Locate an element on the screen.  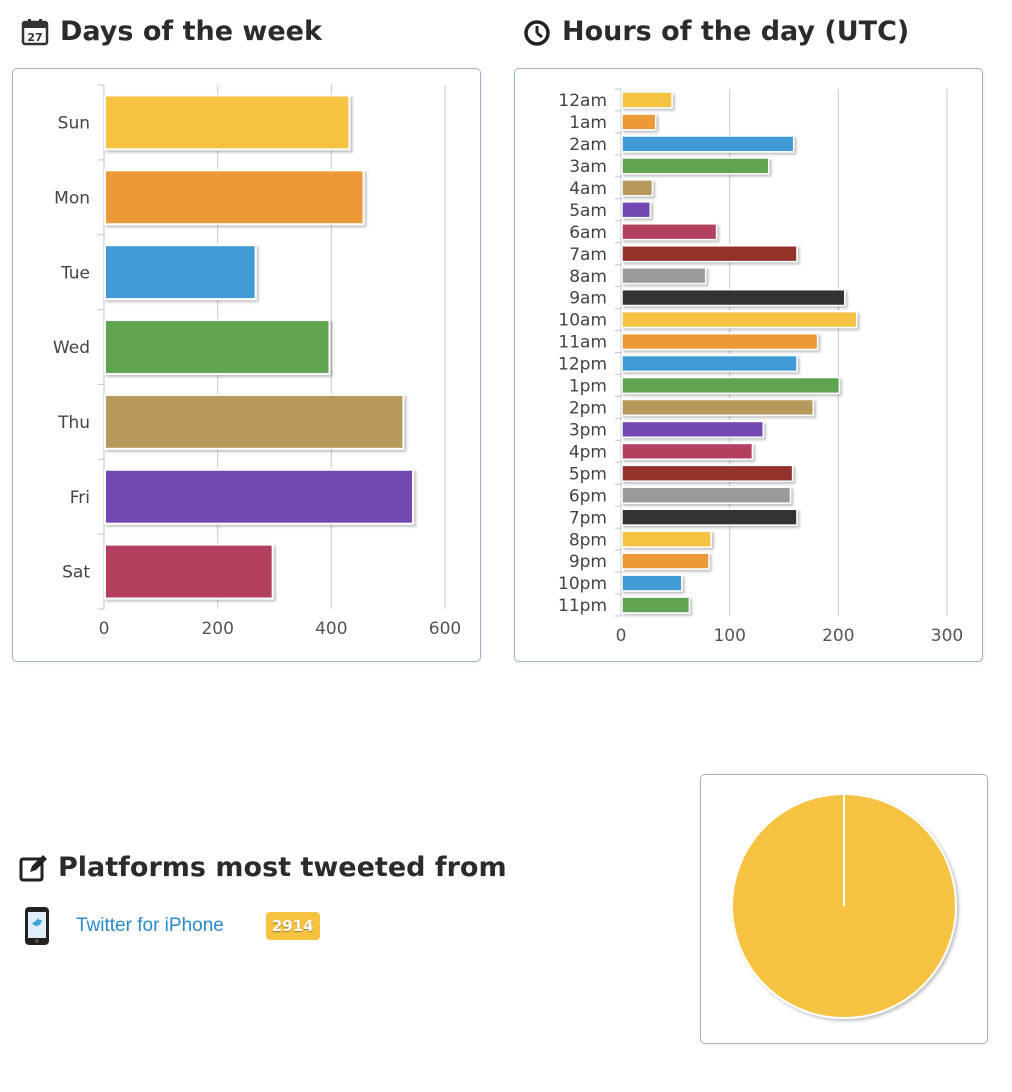
x-tick-label: 300 is located at coordinates (947, 636).